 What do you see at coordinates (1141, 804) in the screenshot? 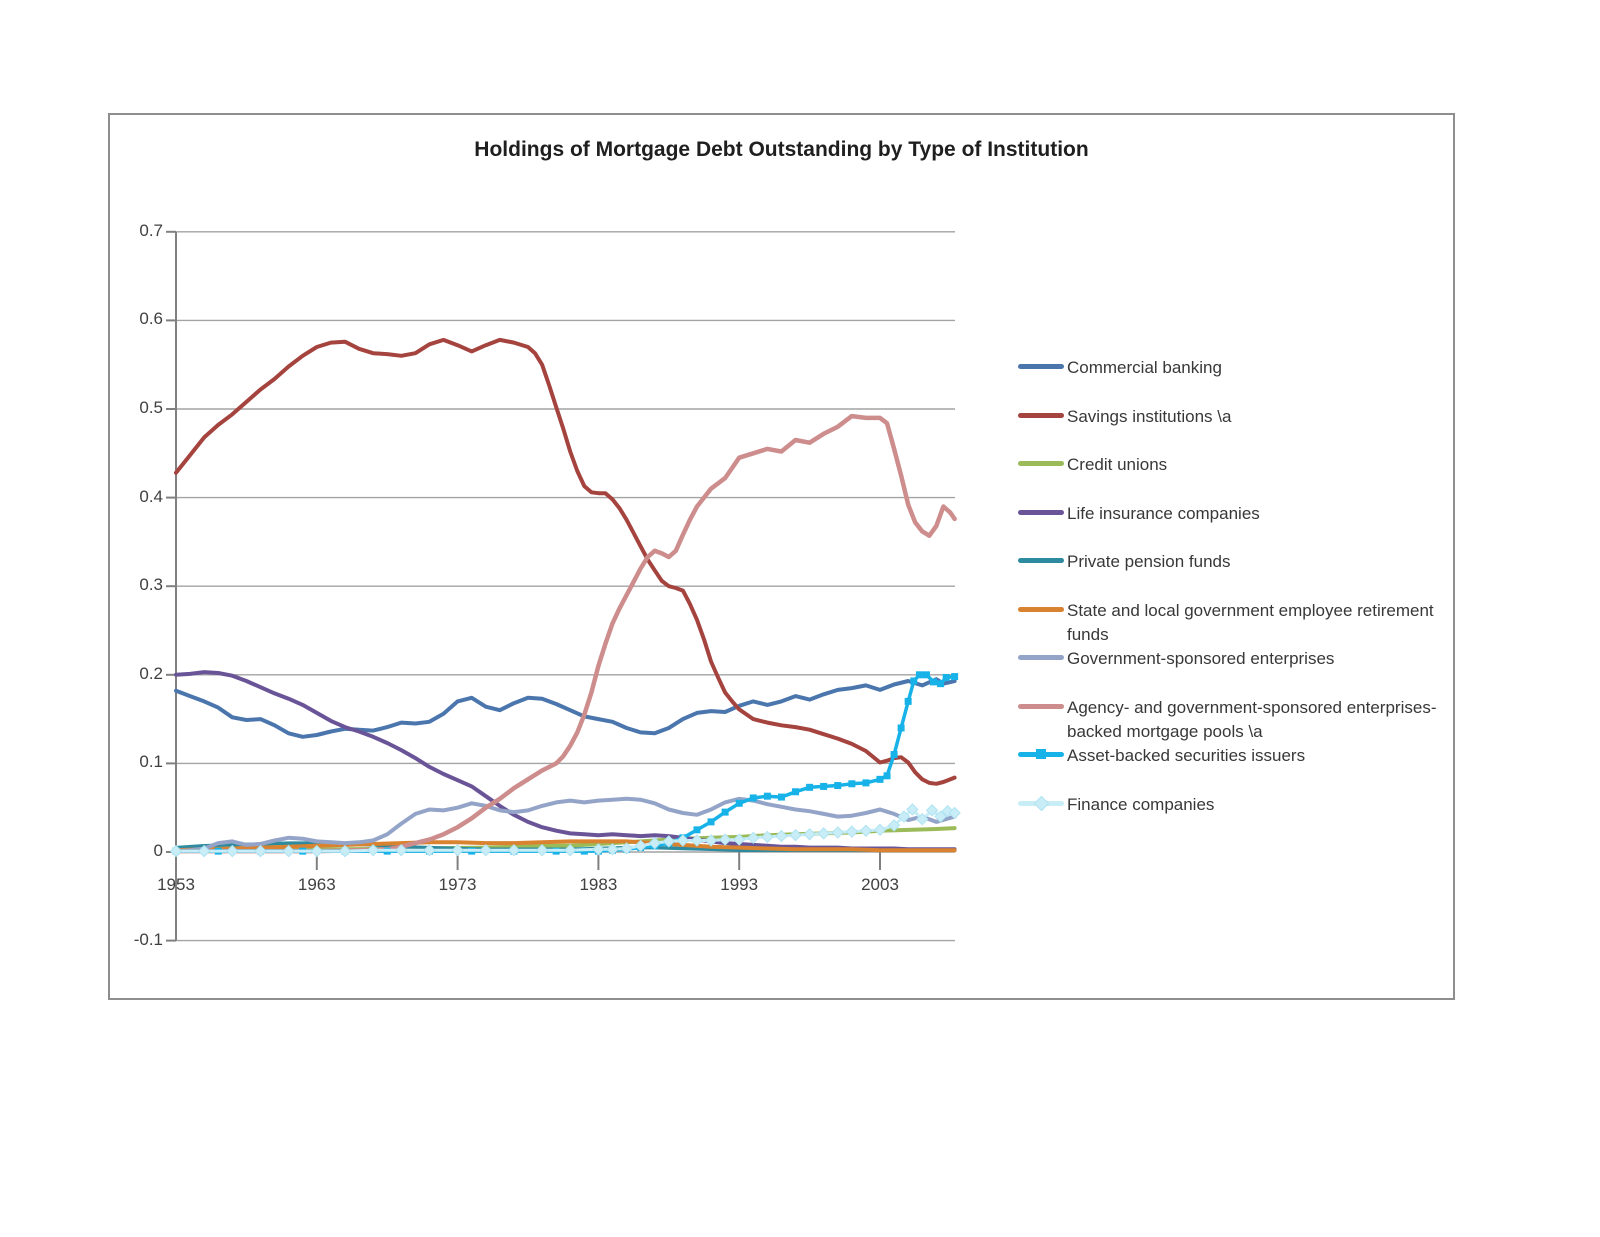
I see `legend-label-finance: Finance companies` at bounding box center [1141, 804].